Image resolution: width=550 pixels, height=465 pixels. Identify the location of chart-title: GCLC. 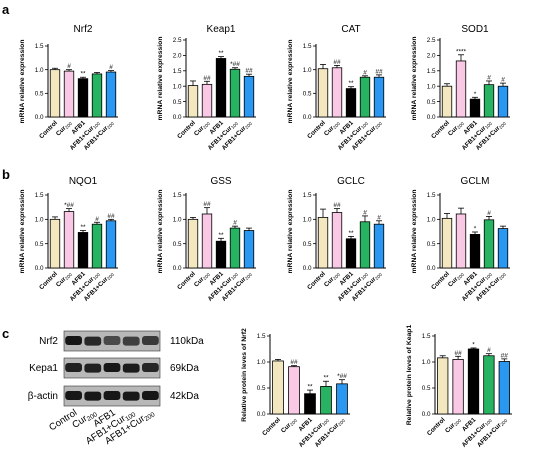
(351, 181).